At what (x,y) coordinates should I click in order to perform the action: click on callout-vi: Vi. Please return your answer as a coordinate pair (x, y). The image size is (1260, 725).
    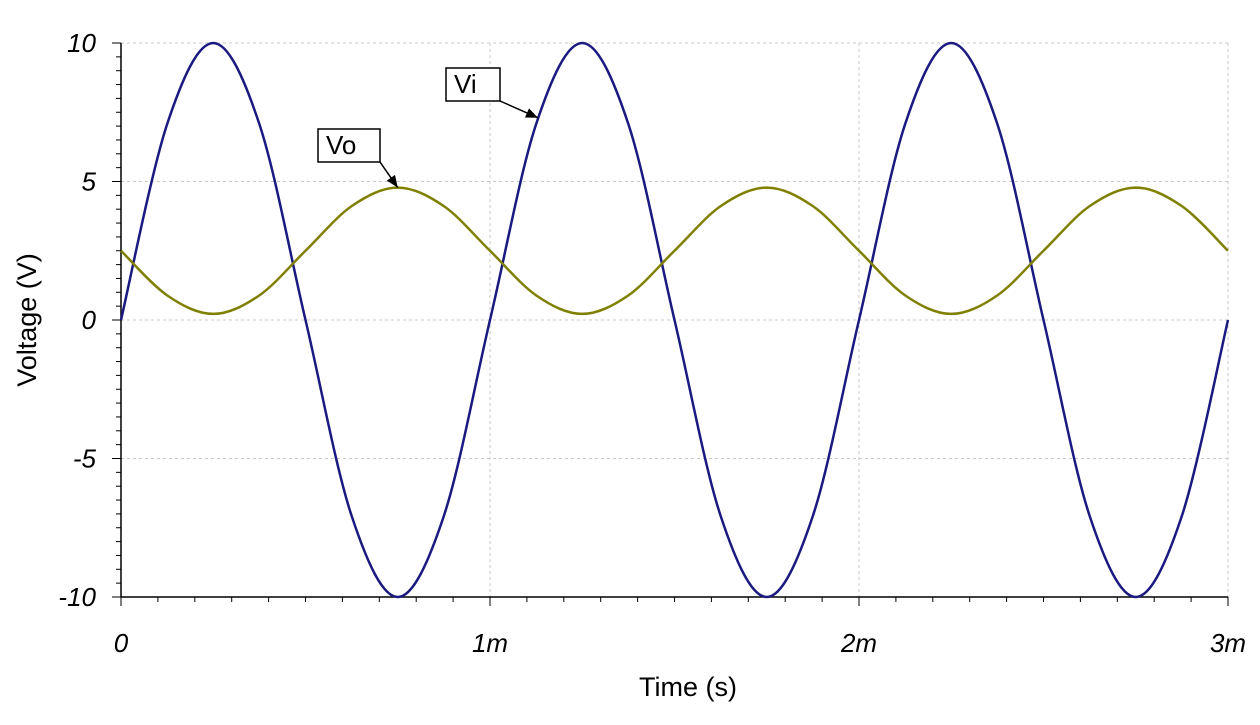
    Looking at the image, I should click on (492, 93).